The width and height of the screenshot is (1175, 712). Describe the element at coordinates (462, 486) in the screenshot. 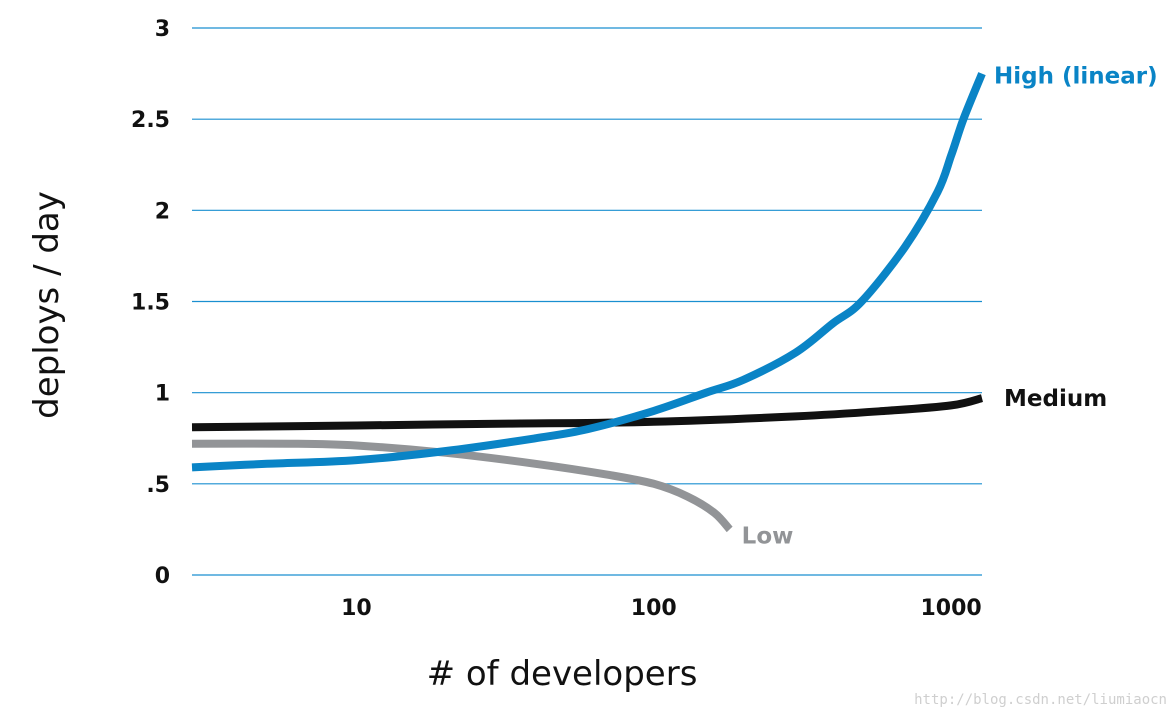

I see `series-line-low` at that location.